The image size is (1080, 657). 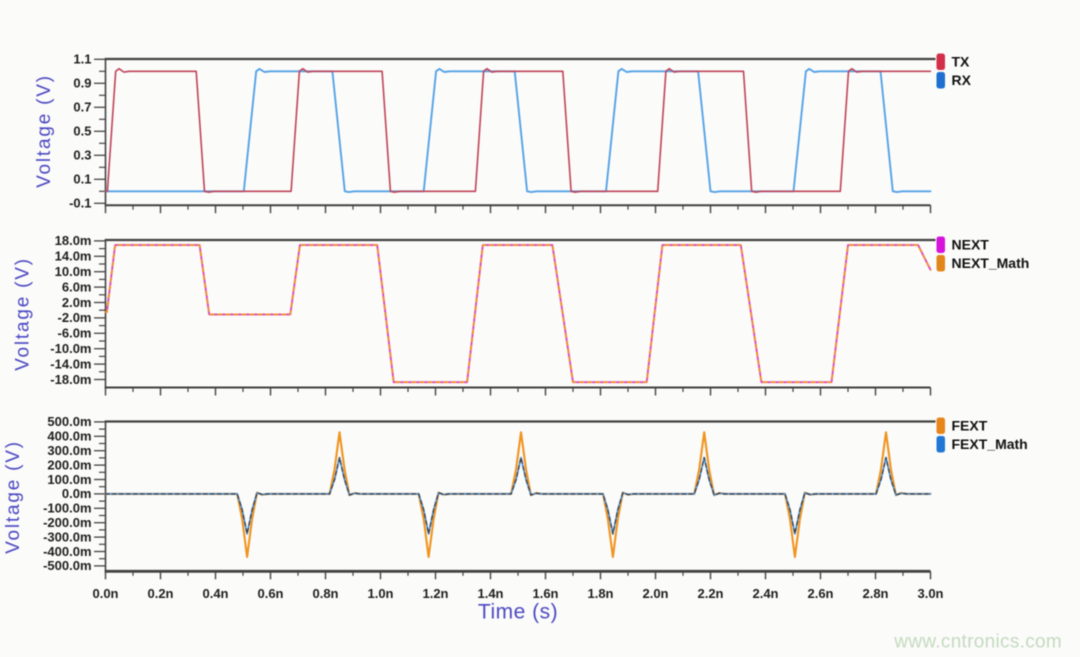 What do you see at coordinates (490, 593) in the screenshot?
I see `svg-text: 1.4n` at bounding box center [490, 593].